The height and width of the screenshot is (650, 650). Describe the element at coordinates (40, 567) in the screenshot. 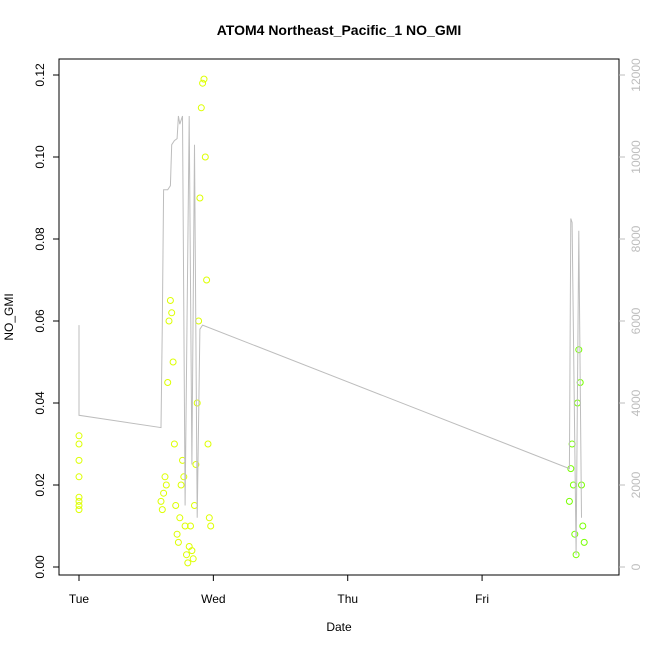

I see `y-tick-label: 0.00` at that location.